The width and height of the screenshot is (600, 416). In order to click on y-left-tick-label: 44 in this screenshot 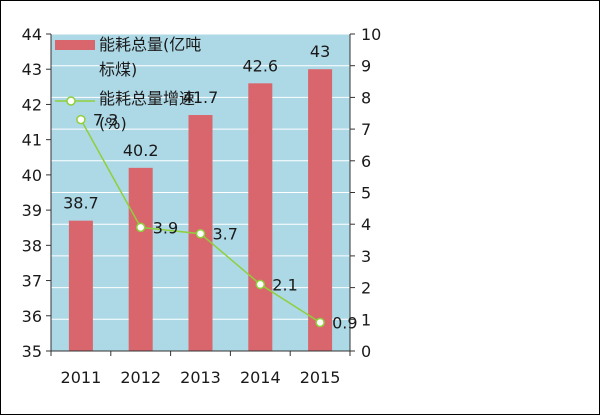, I will do `click(32, 34)`.